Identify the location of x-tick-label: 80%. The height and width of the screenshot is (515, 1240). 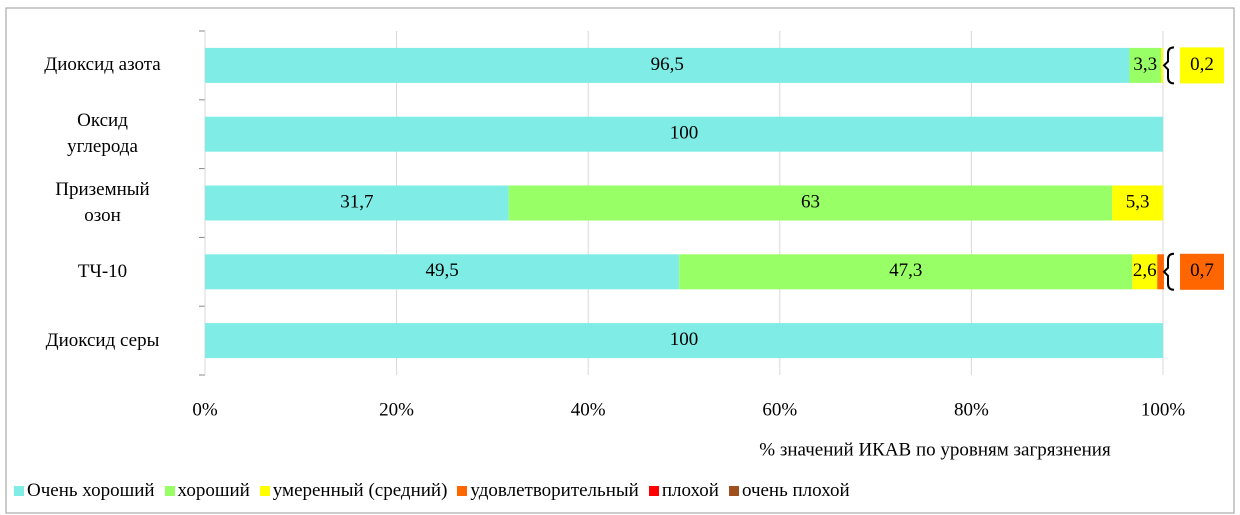
(971, 409).